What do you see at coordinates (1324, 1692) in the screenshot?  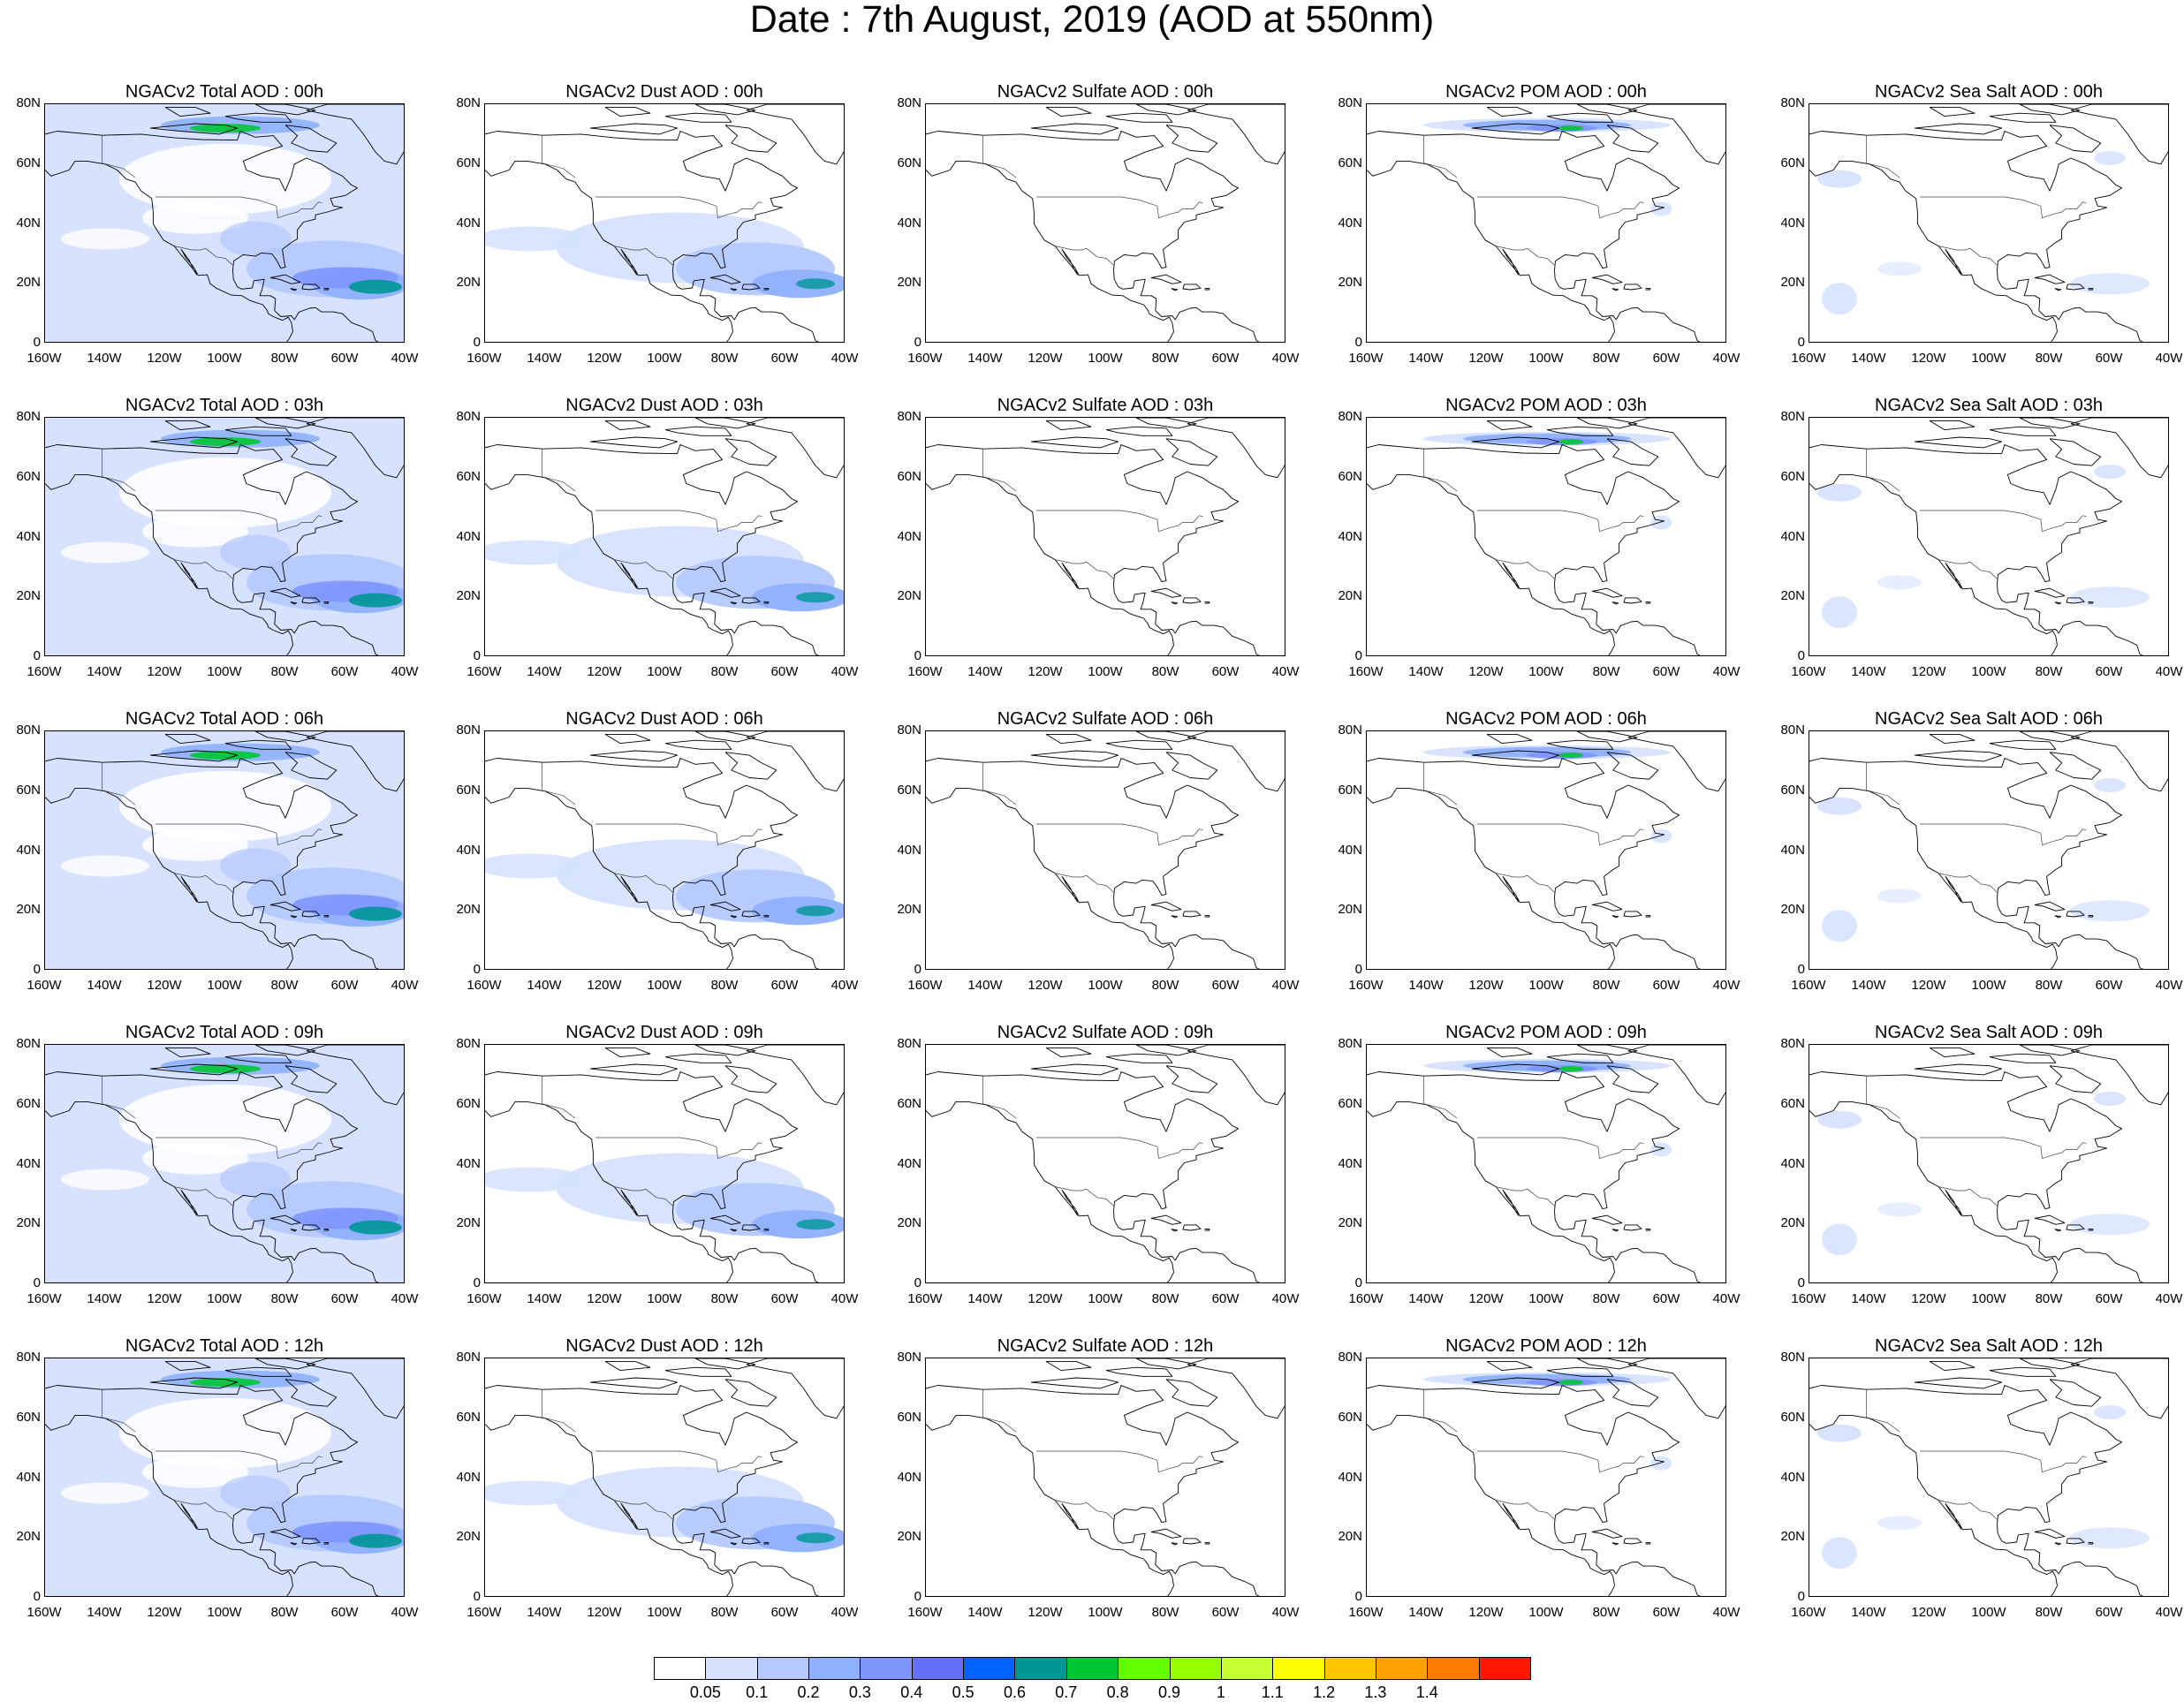 I see `colorbar-label: 1.2` at bounding box center [1324, 1692].